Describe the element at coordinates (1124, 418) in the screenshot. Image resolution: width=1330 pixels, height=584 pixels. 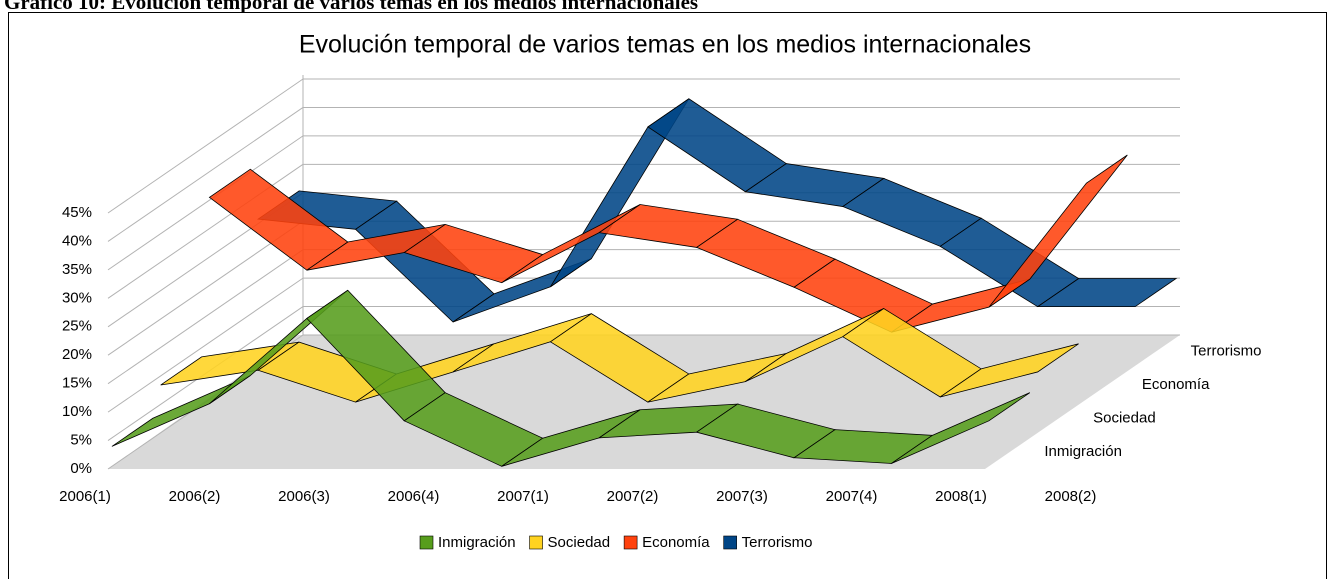
I see `depth-label: Sociedad` at that location.